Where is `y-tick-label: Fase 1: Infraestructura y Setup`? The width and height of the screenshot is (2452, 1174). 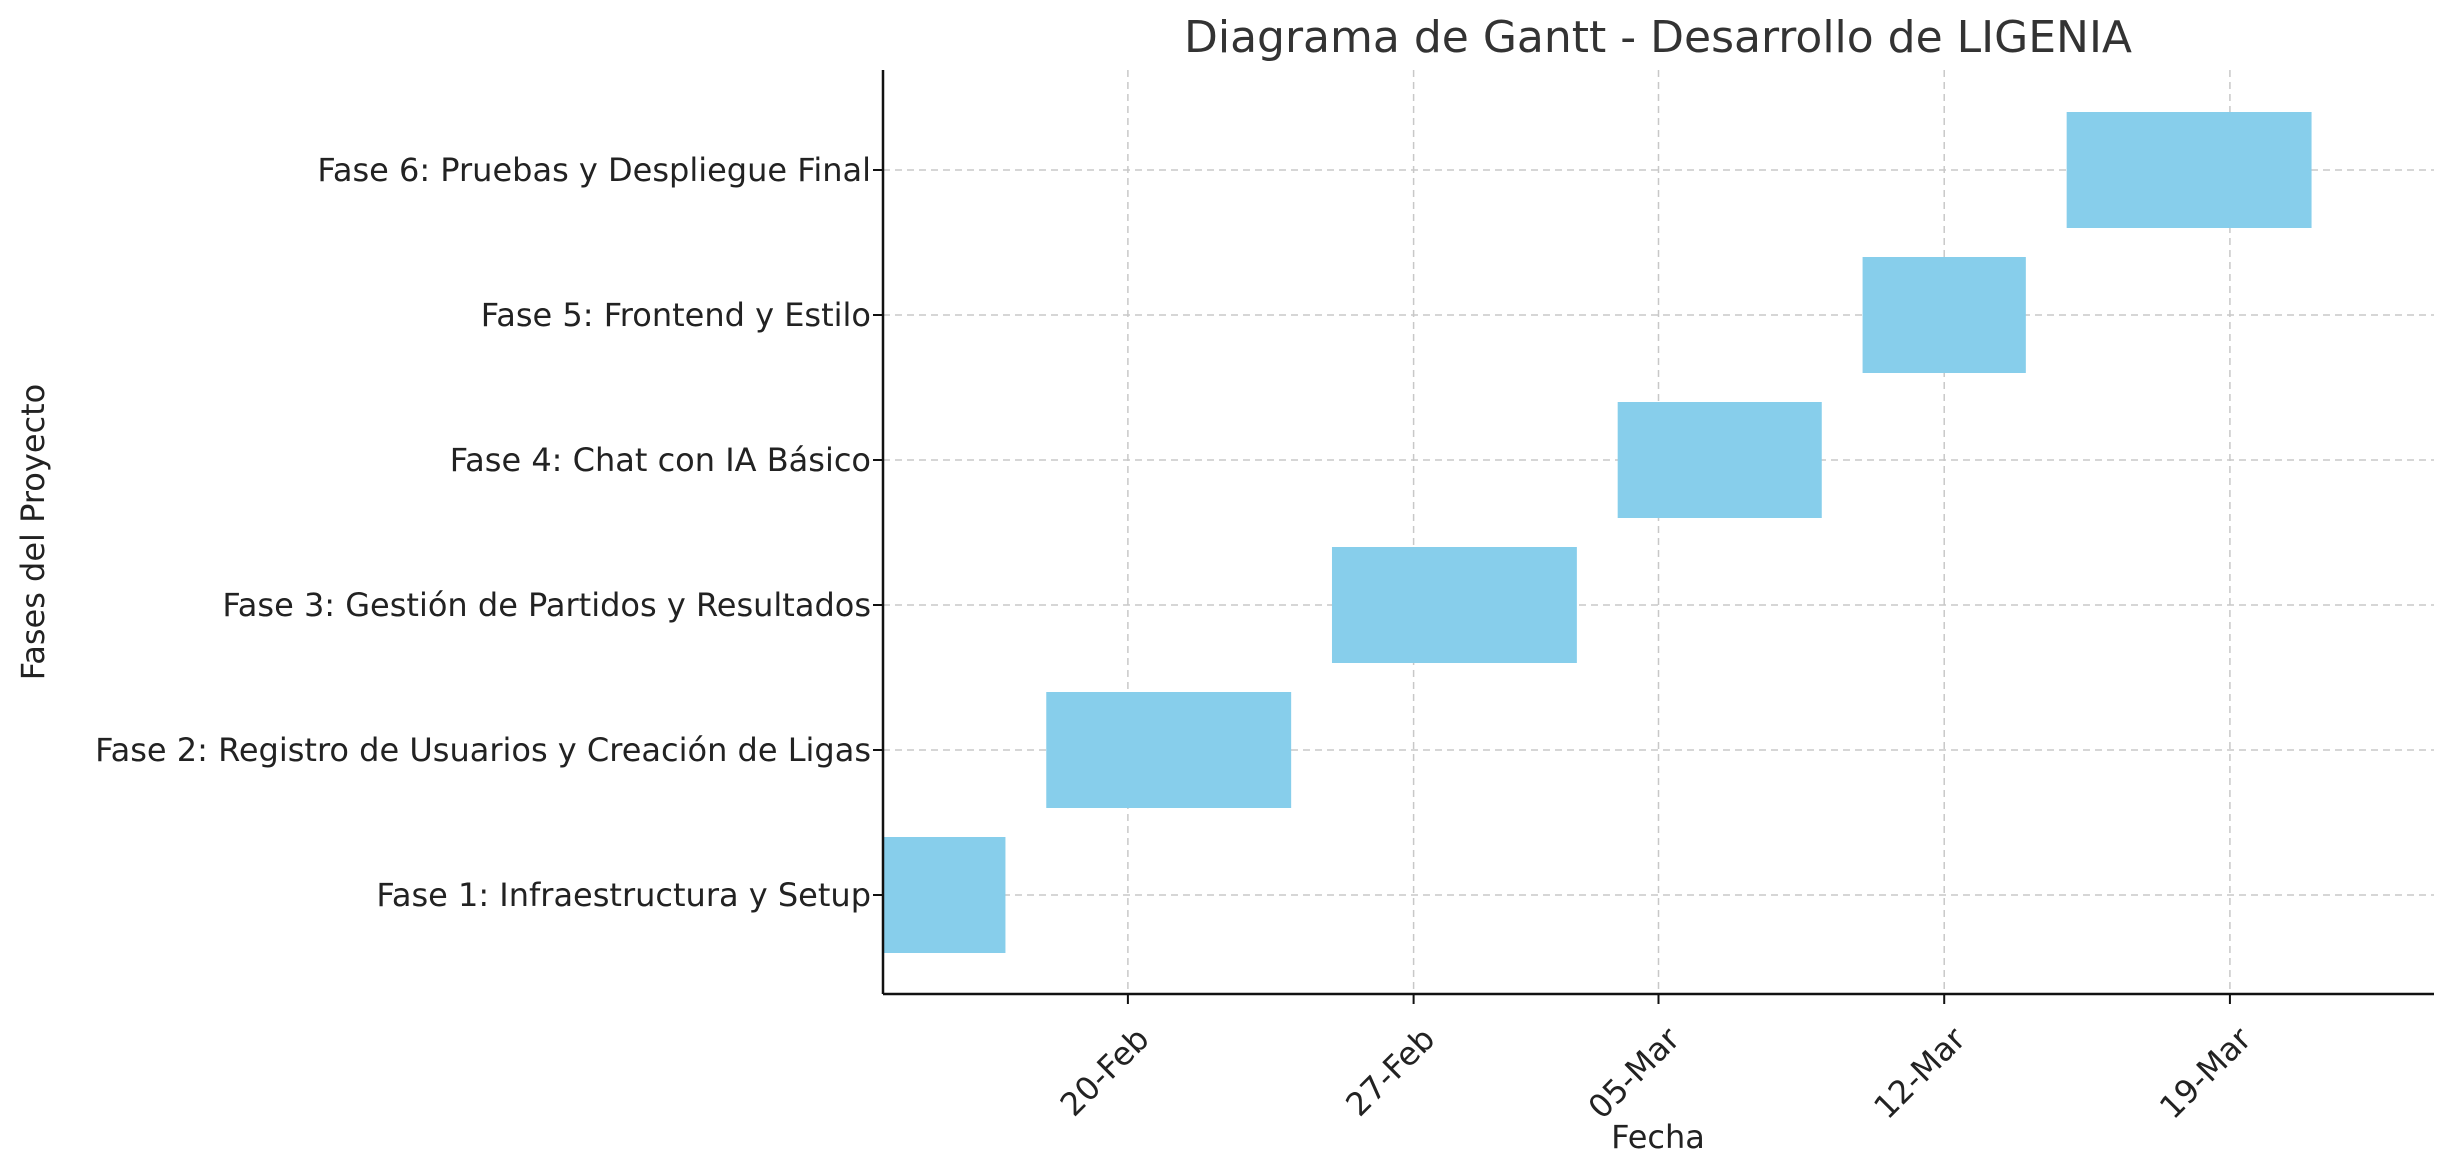
y-tick-label: Fase 1: Infraestructura y Setup is located at coordinates (623, 895).